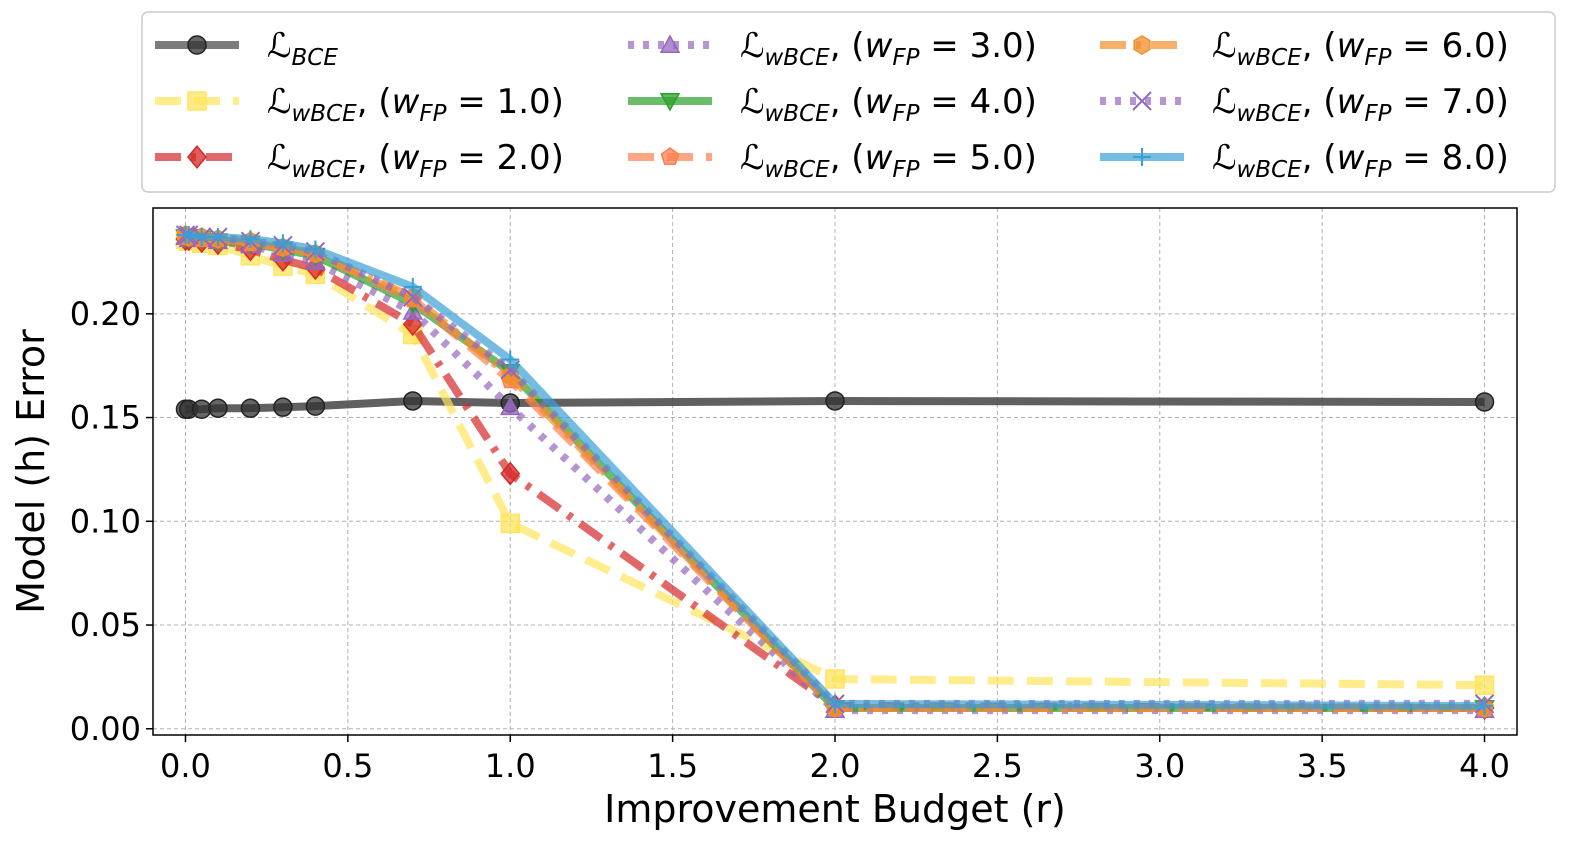  Describe the element at coordinates (1484, 766) in the screenshot. I see `x-tick-label: 4.0` at that location.